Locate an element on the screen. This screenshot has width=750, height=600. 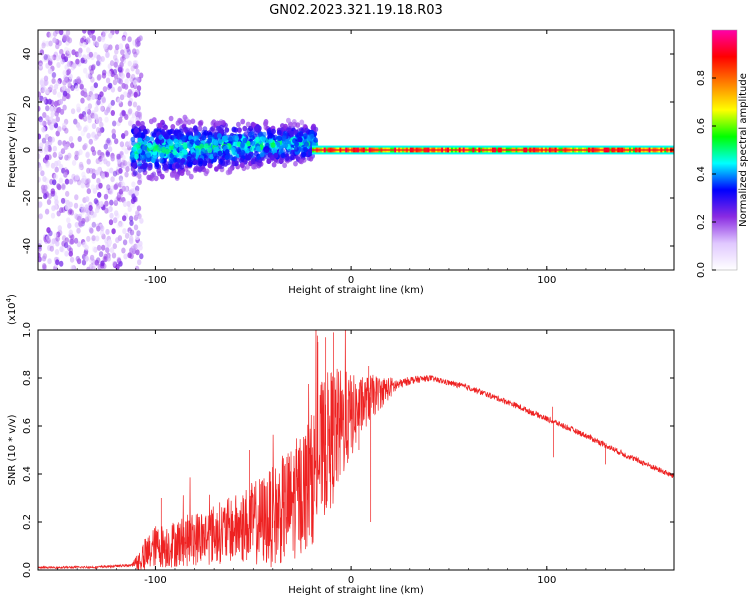
spectrogram-x-axis-label: Height of straight line (km) is located at coordinates (356, 290).